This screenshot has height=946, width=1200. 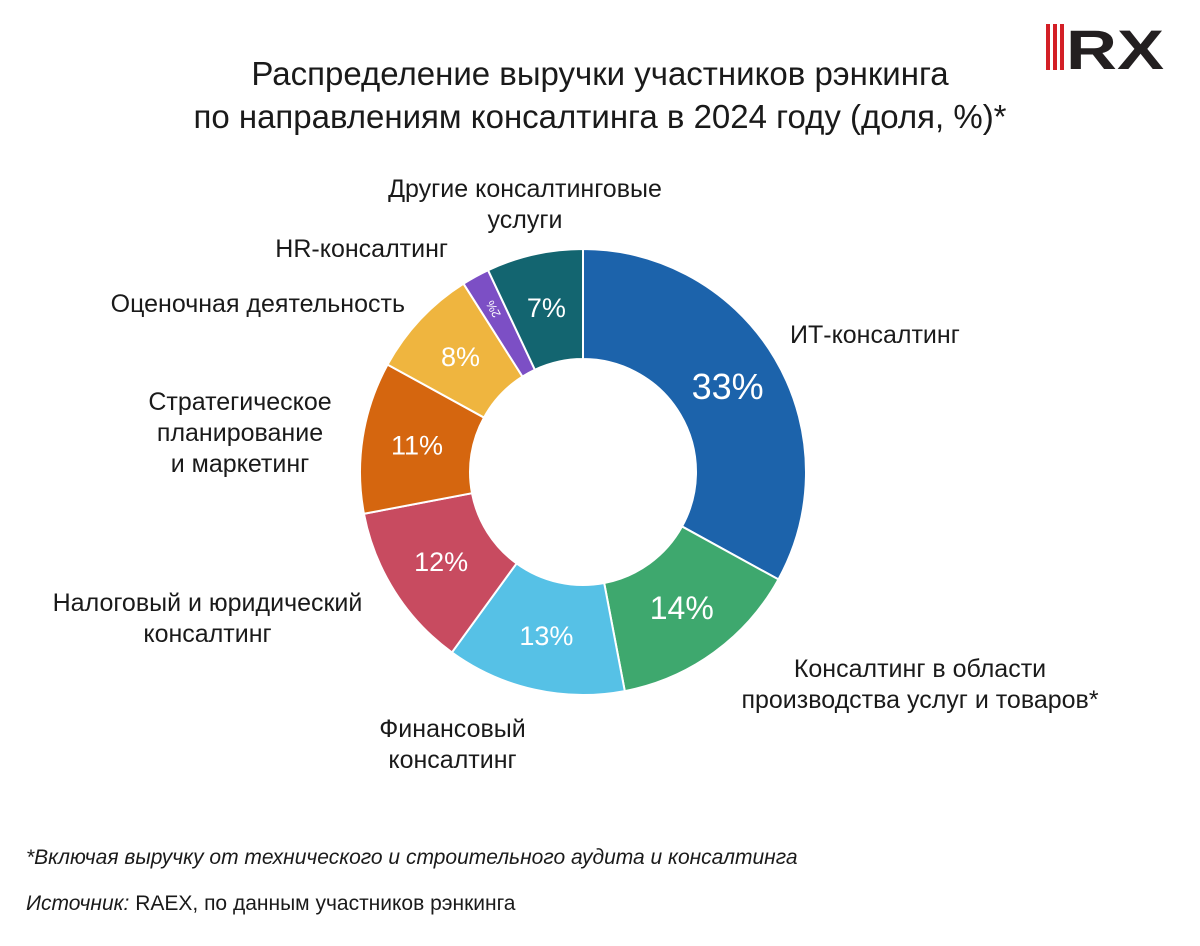 I want to click on raex-logo-text: RX, so click(x=1115, y=48).